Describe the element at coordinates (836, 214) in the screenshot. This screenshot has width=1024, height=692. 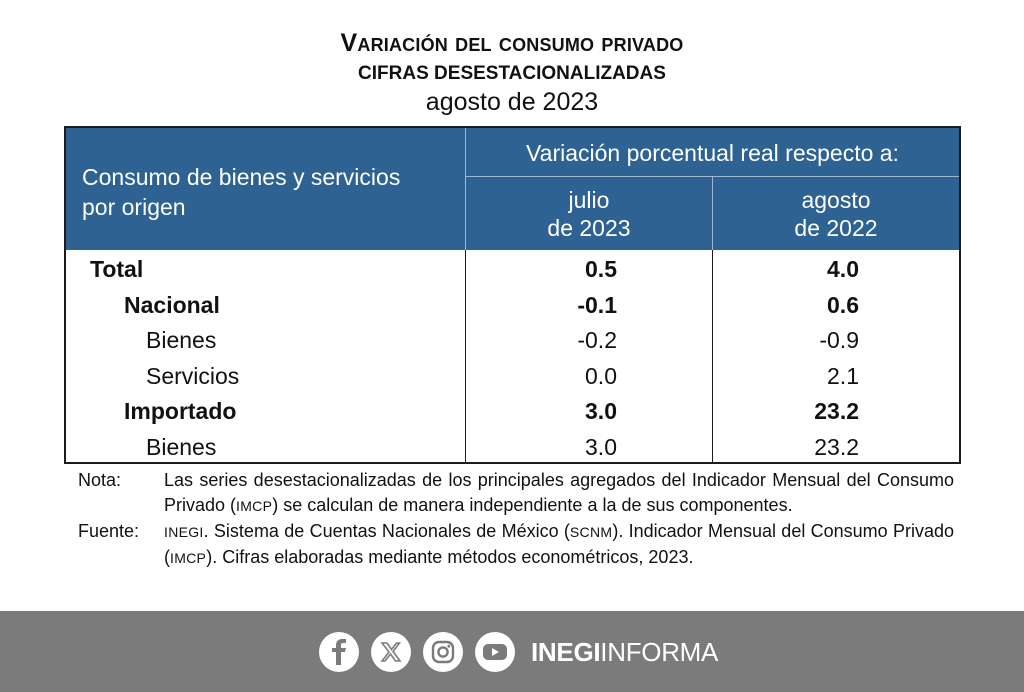
I see `column-header-agosto-2022: agosto de 2022` at that location.